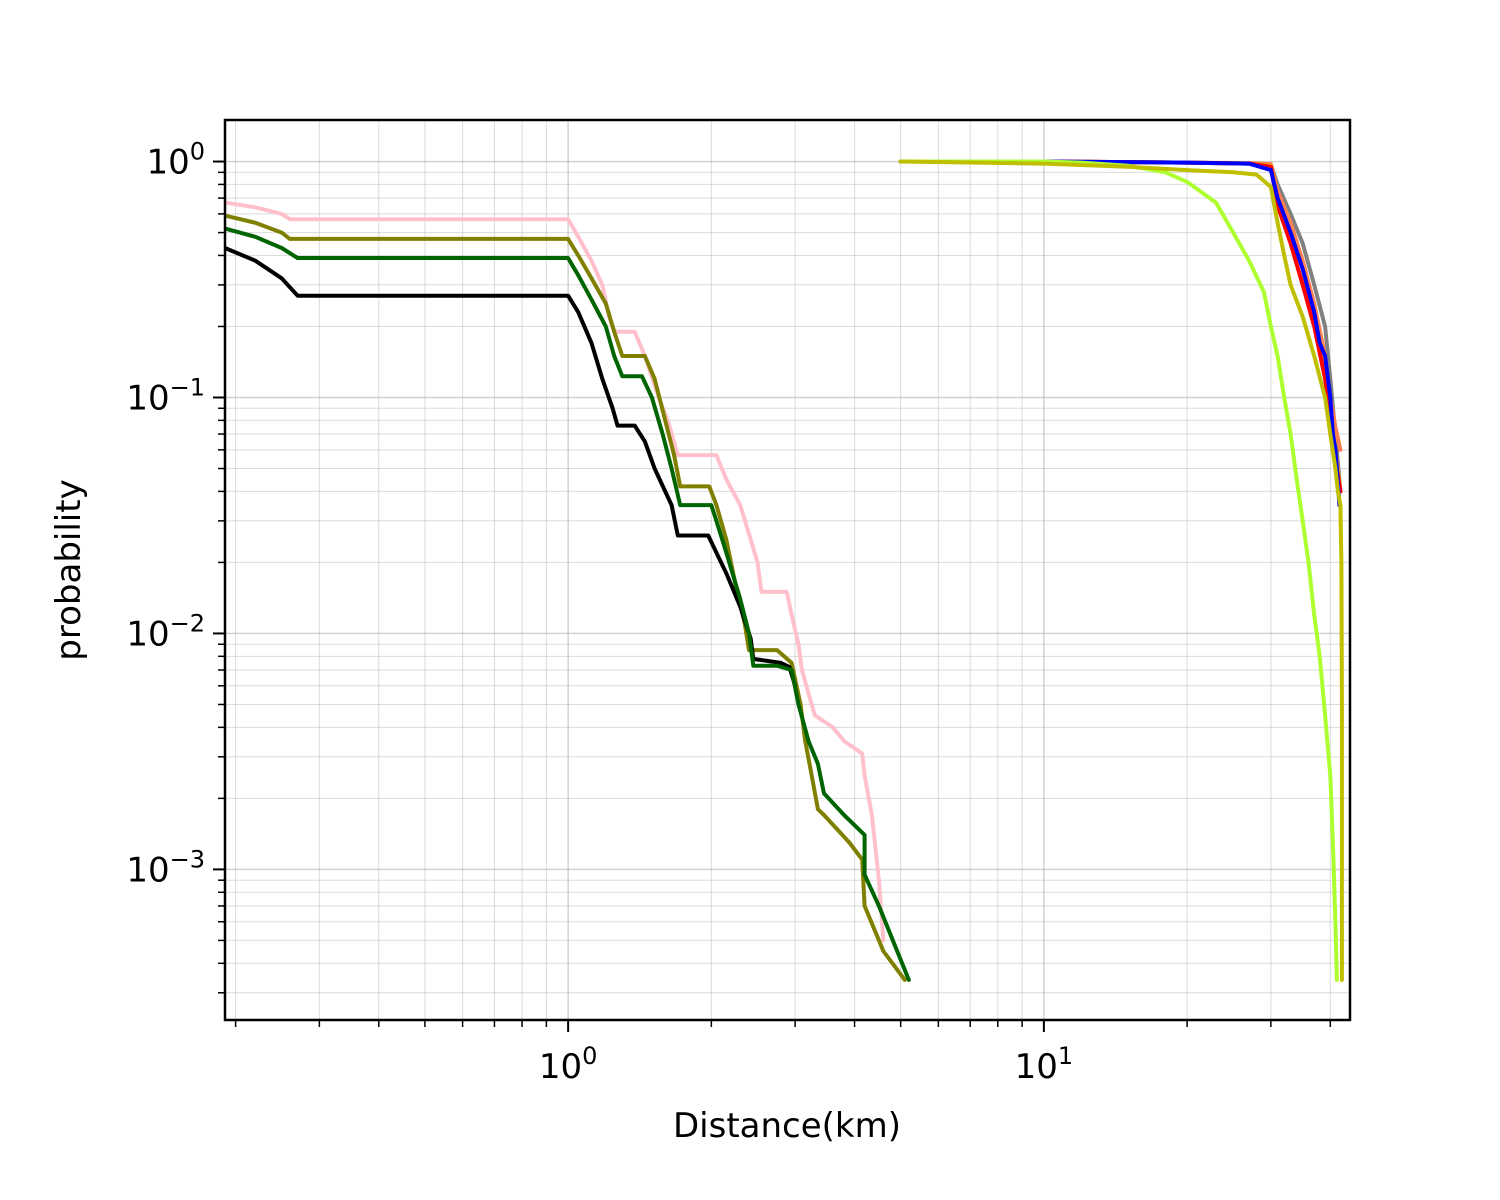 The width and height of the screenshot is (1500, 1200). I want to click on y-axis-label: probability, so click(69, 569).